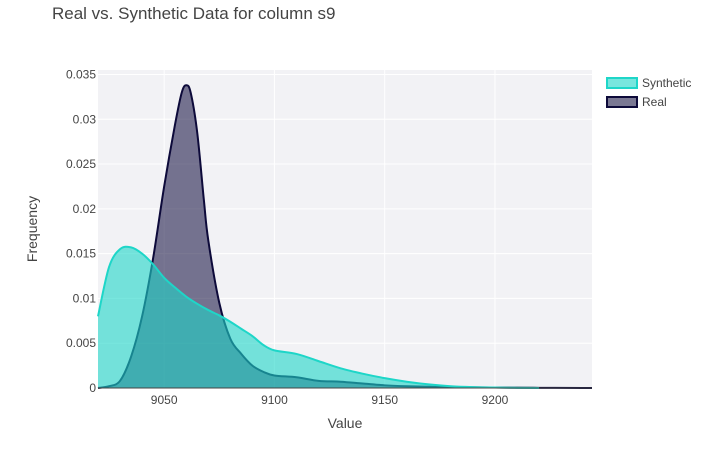  I want to click on y-axis-ticks: 0 0.005 0.01 0.015 0.02 0.025 0.03 0.035, so click(81, 231).